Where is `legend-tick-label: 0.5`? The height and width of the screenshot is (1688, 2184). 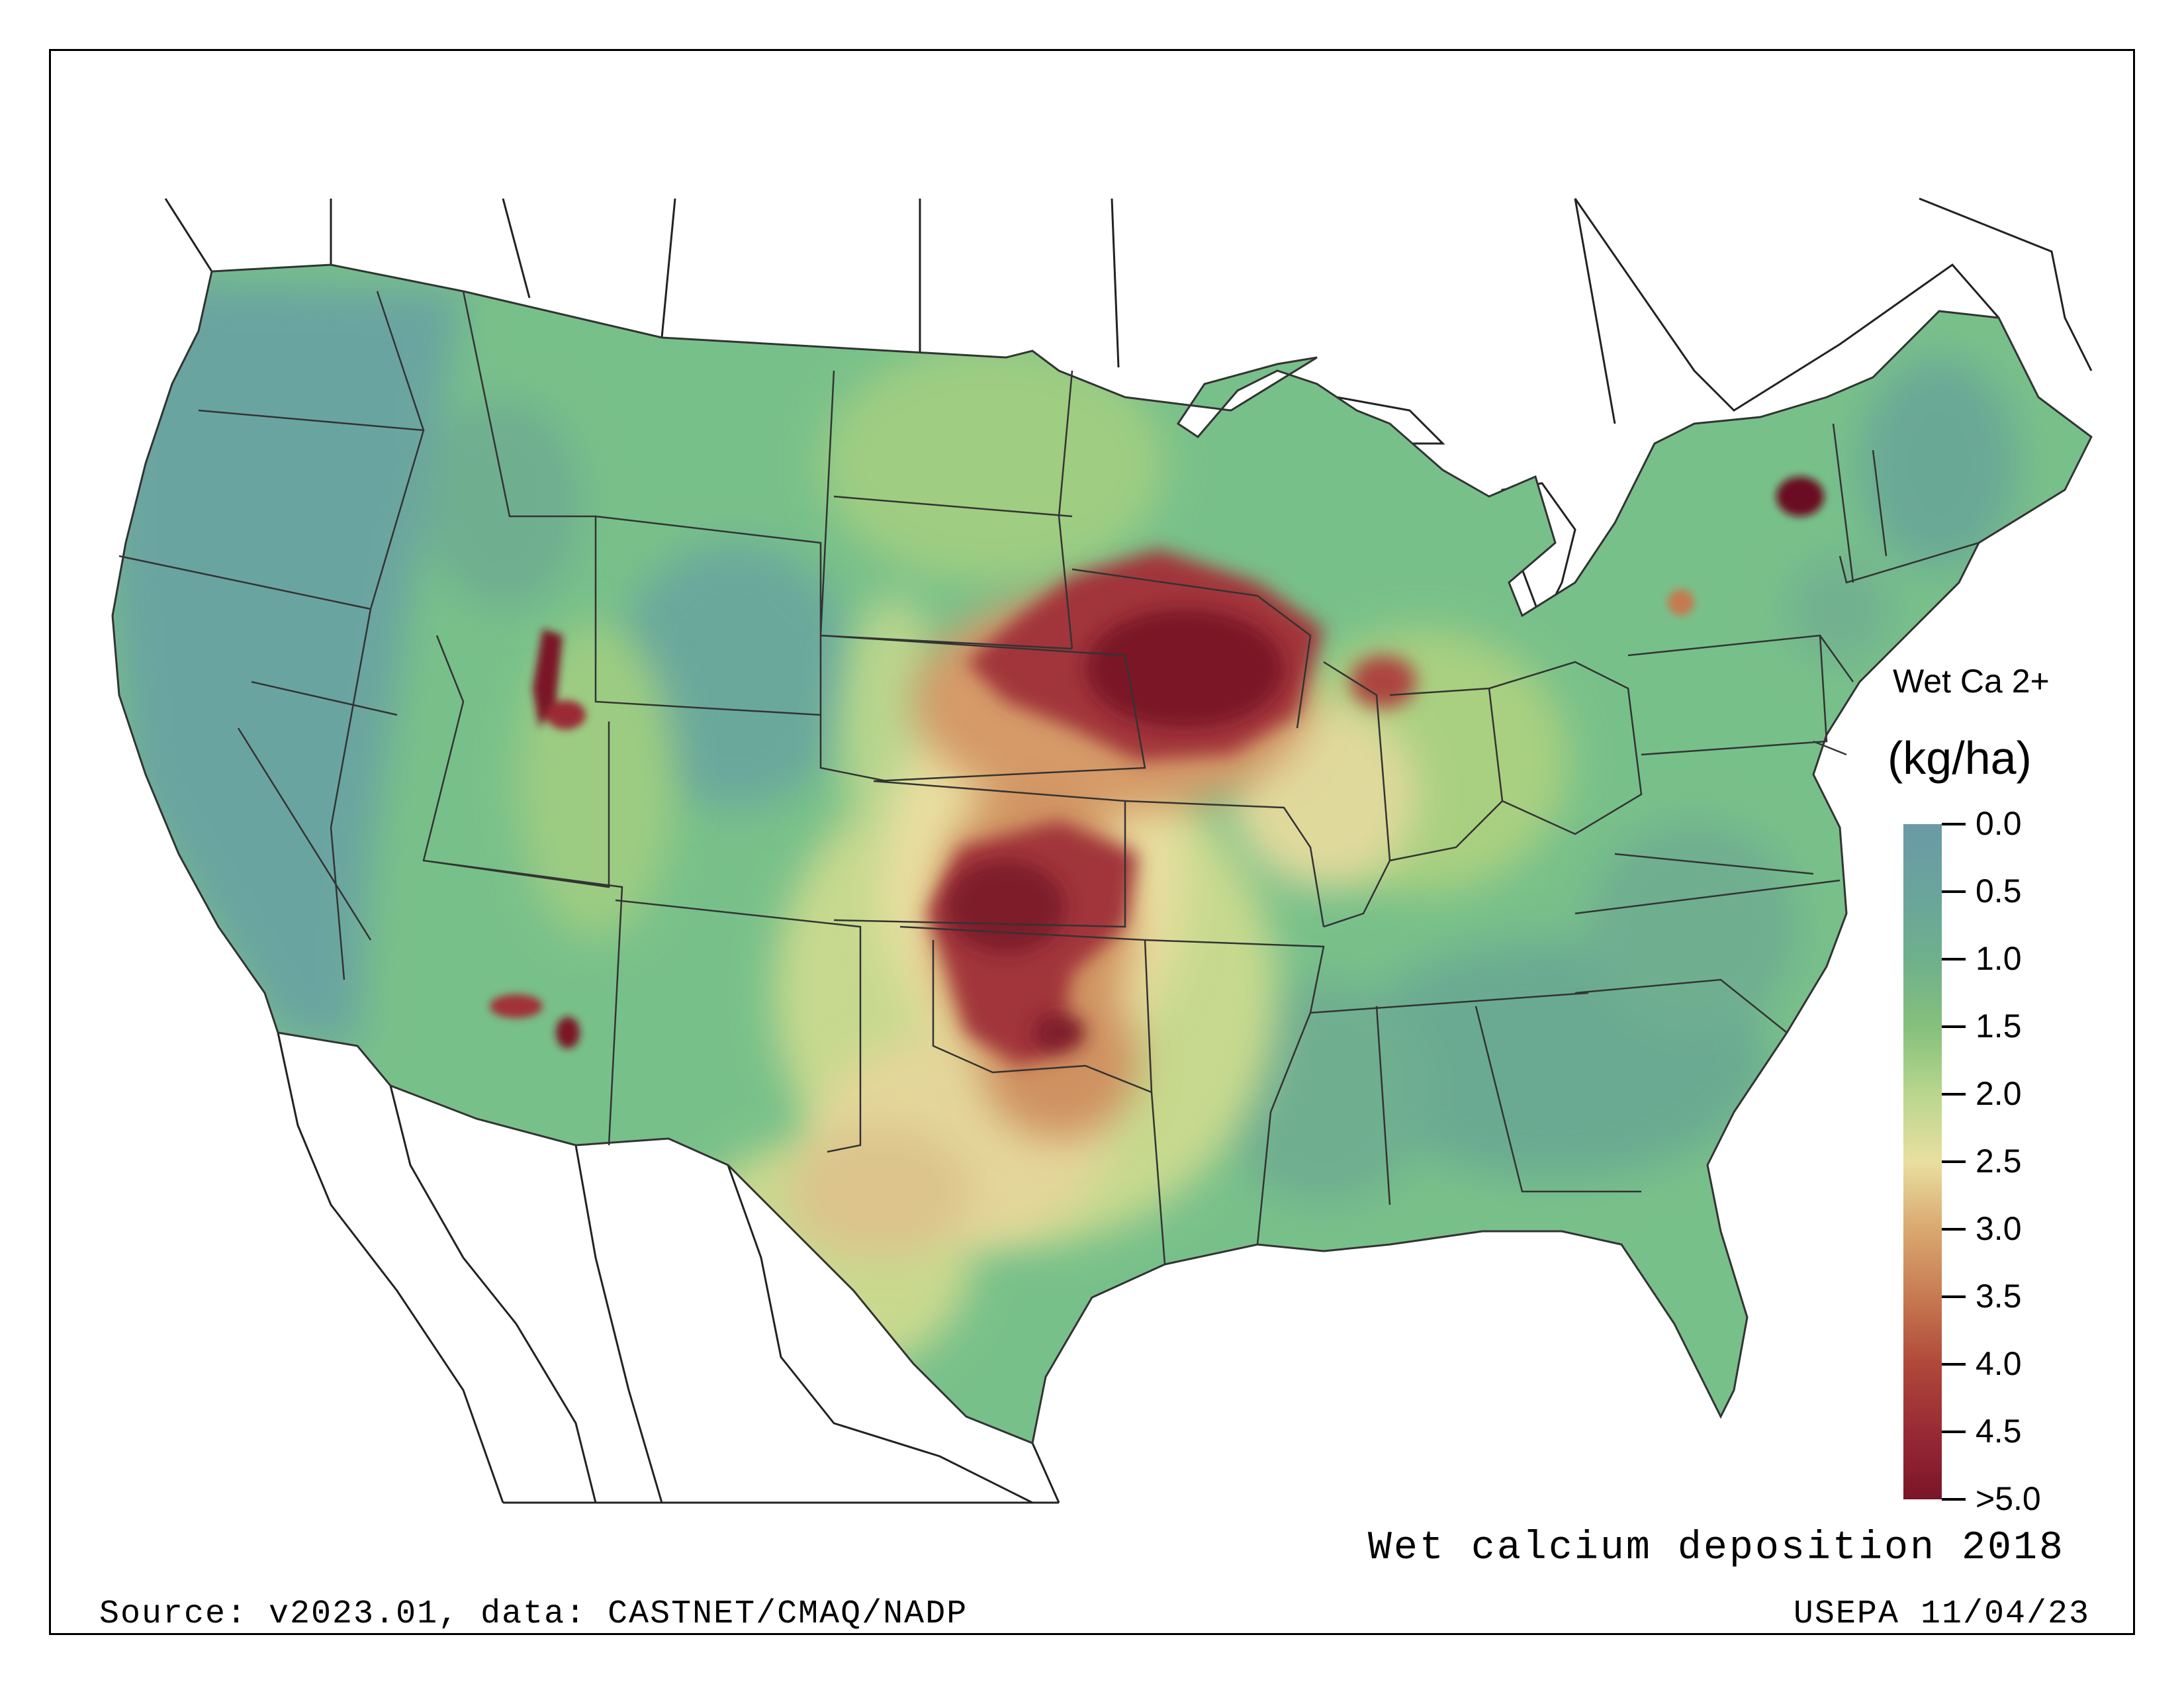
legend-tick-label: 0.5 is located at coordinates (1999, 891).